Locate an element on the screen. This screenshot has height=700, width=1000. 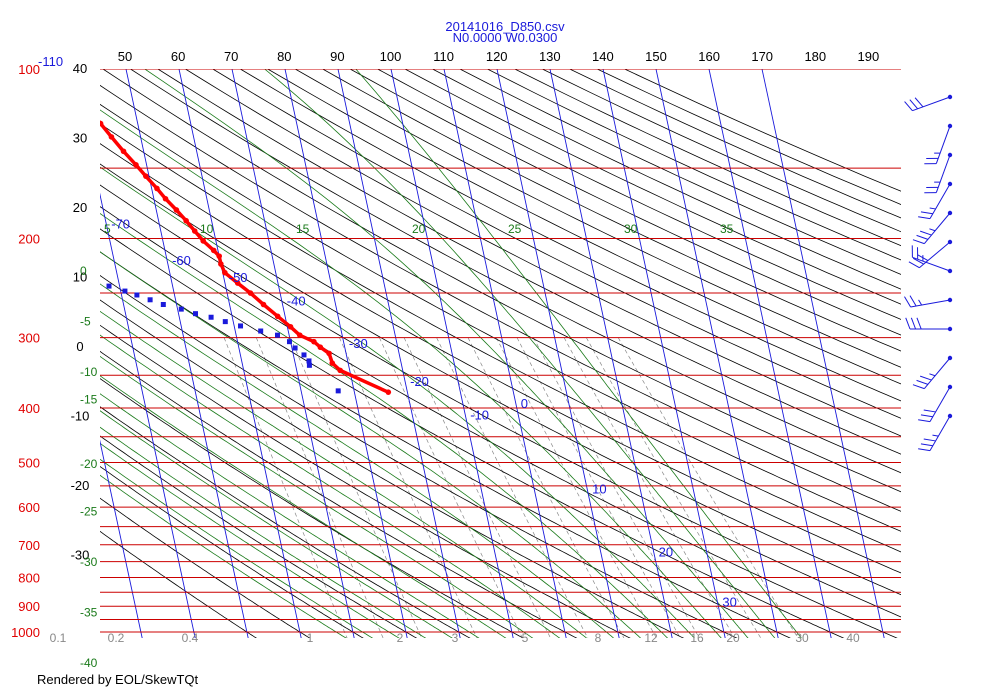
top-axis-tick: 80 is located at coordinates (284, 56).